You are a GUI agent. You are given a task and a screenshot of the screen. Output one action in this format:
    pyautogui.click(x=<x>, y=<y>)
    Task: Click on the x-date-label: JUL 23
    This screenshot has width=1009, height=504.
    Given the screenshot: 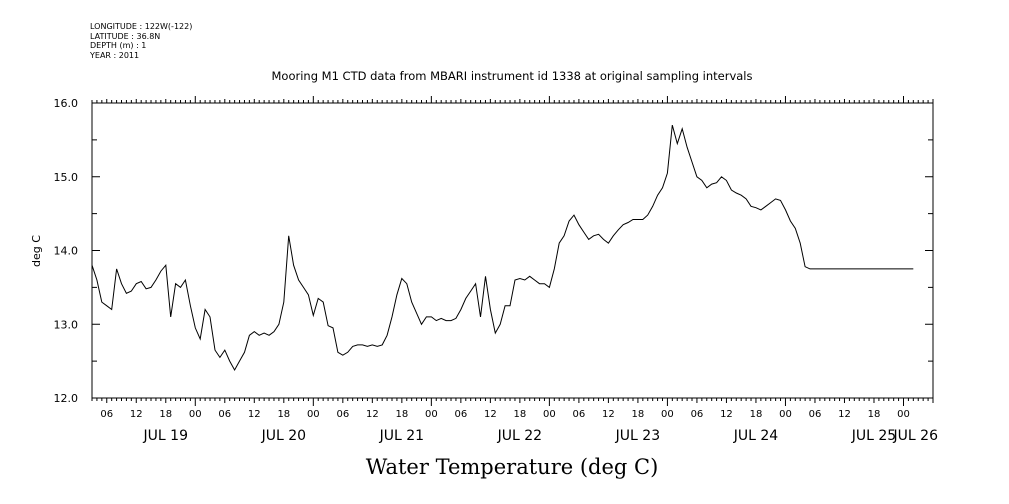 What is the action you would take?
    pyautogui.click(x=637, y=436)
    